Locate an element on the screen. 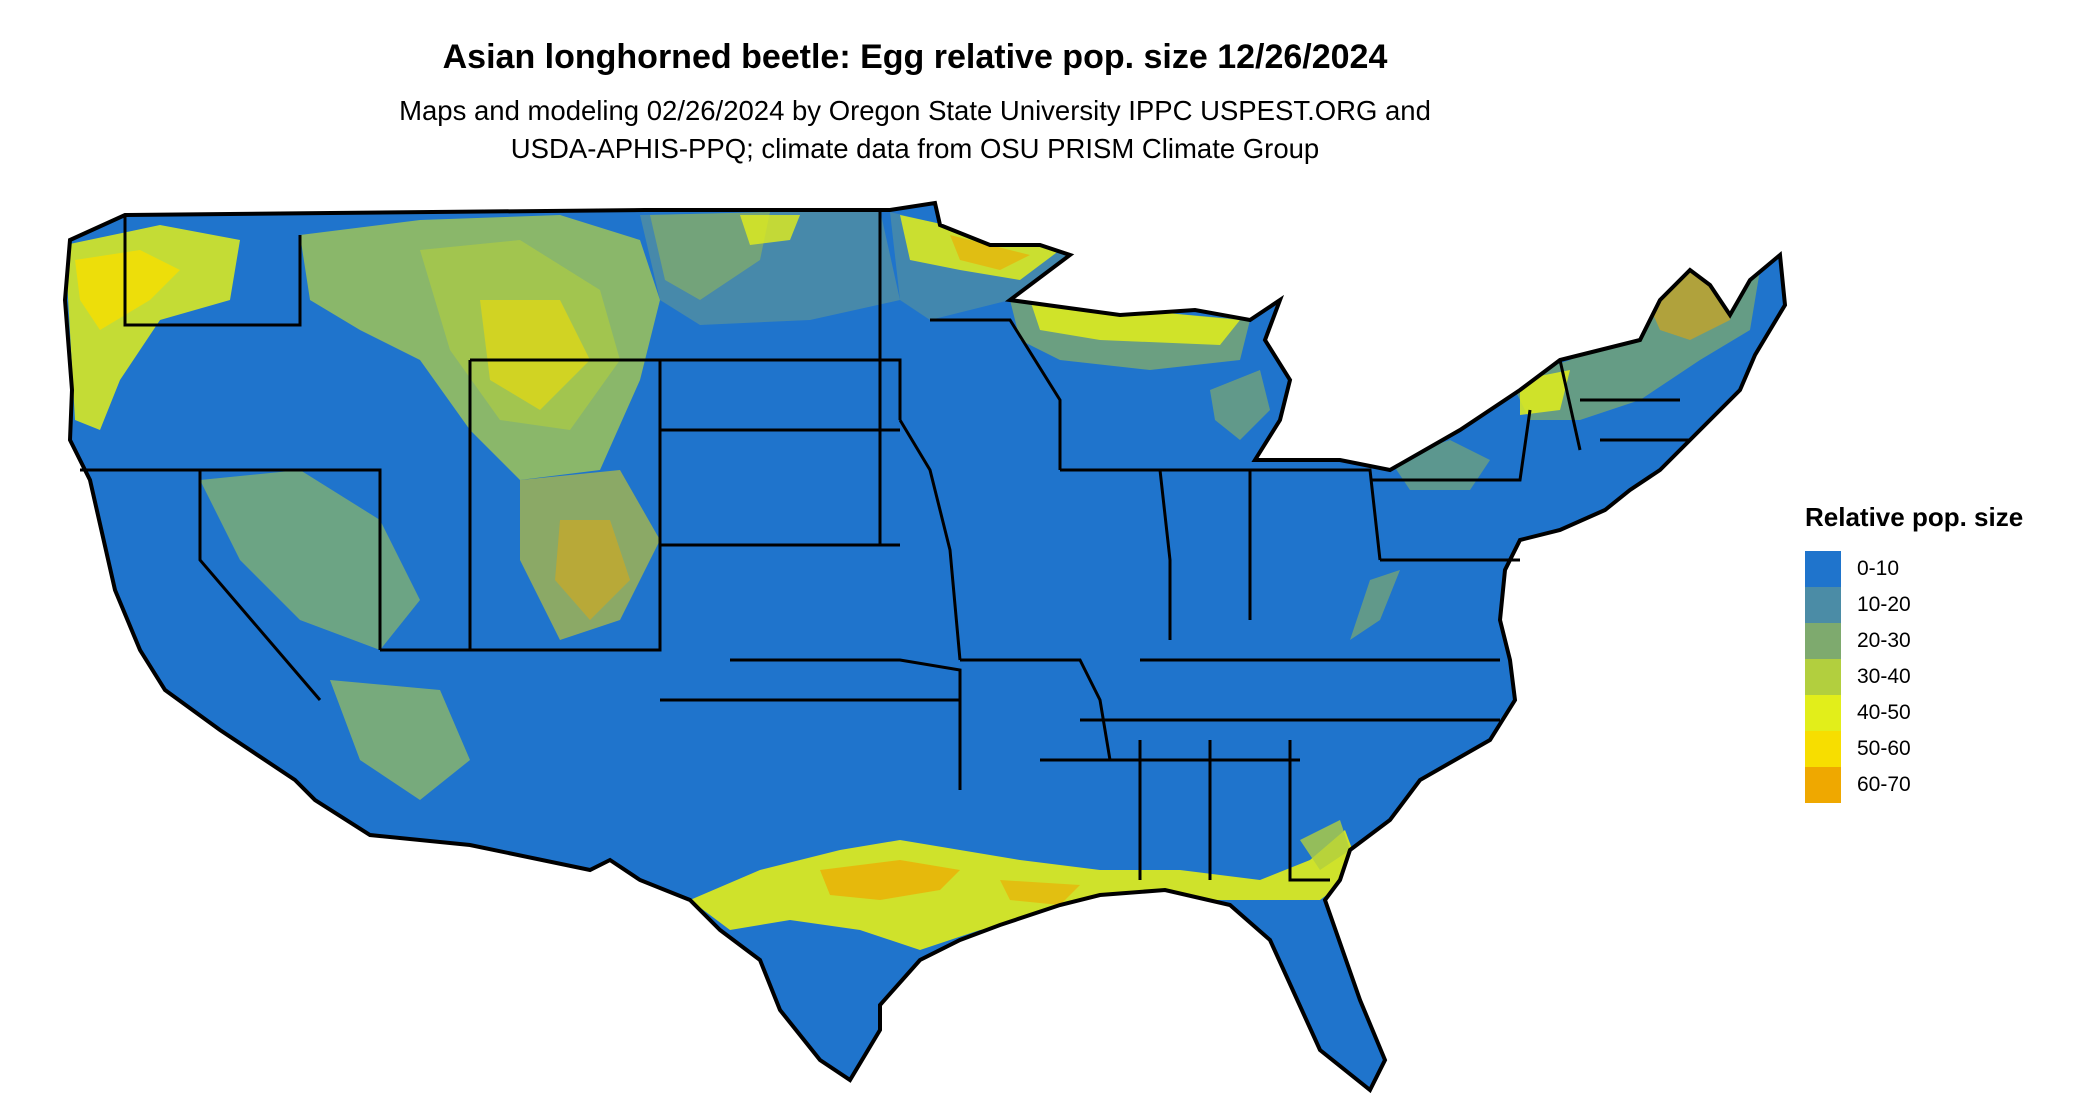 The height and width of the screenshot is (1116, 2100). legend-label: 0-10 is located at coordinates (1878, 568).